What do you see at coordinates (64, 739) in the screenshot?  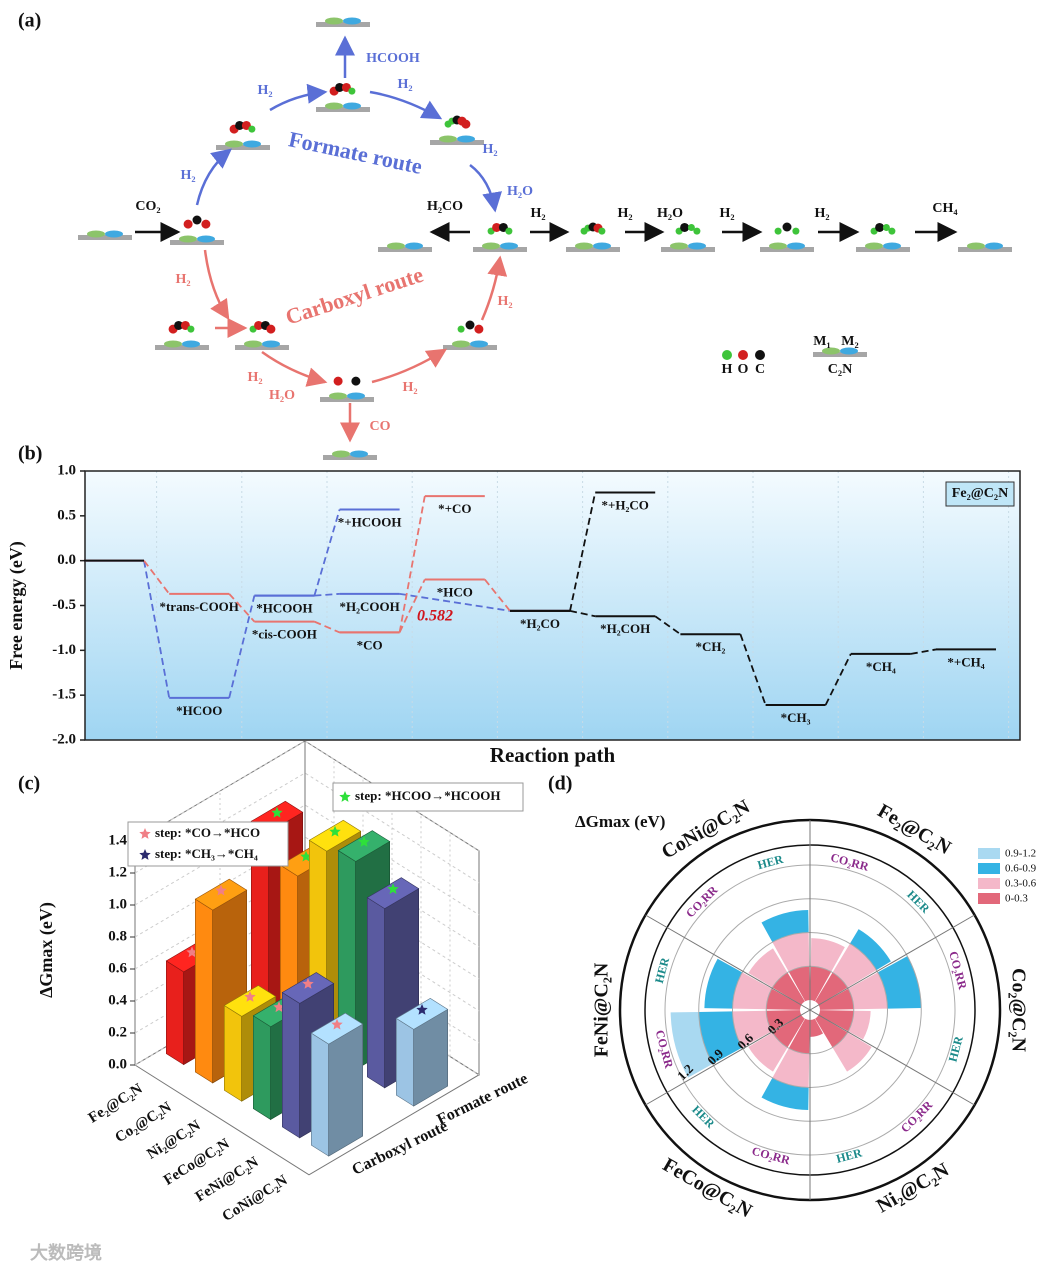 I see `y-tick-label: -2.0` at bounding box center [64, 739].